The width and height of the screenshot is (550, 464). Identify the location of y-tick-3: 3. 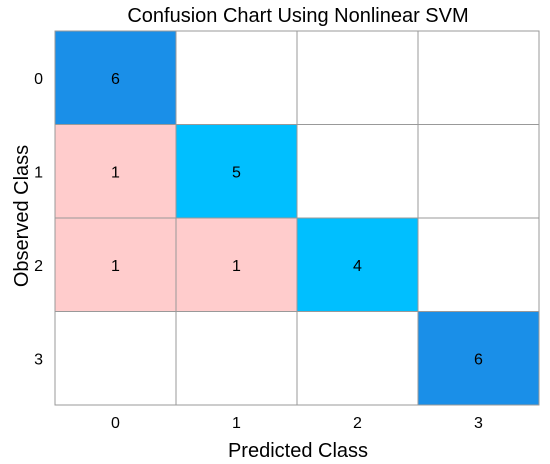
(38, 359).